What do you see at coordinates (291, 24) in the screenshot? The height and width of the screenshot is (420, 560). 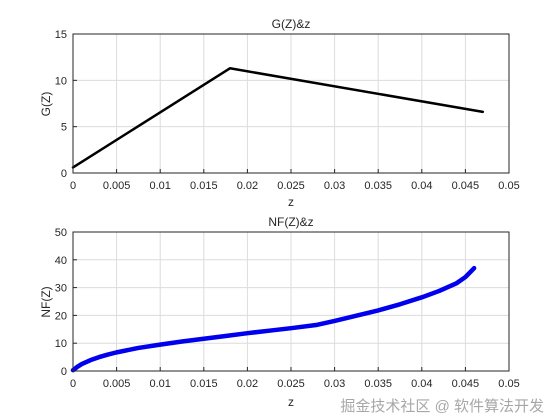 I see `chart-title-1: G(Z)&z` at bounding box center [291, 24].